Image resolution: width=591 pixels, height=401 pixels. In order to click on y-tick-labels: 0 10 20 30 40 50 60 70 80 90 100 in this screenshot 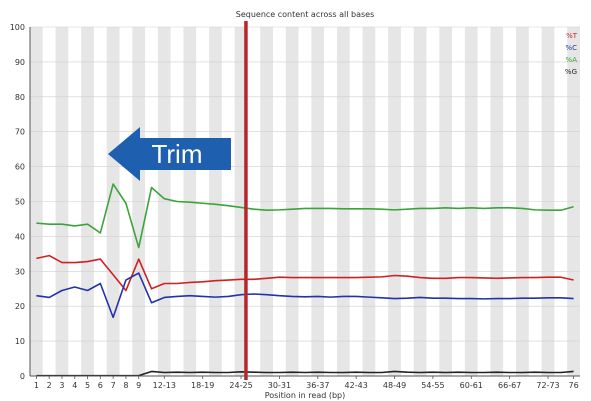, I will do `click(17, 202)`.